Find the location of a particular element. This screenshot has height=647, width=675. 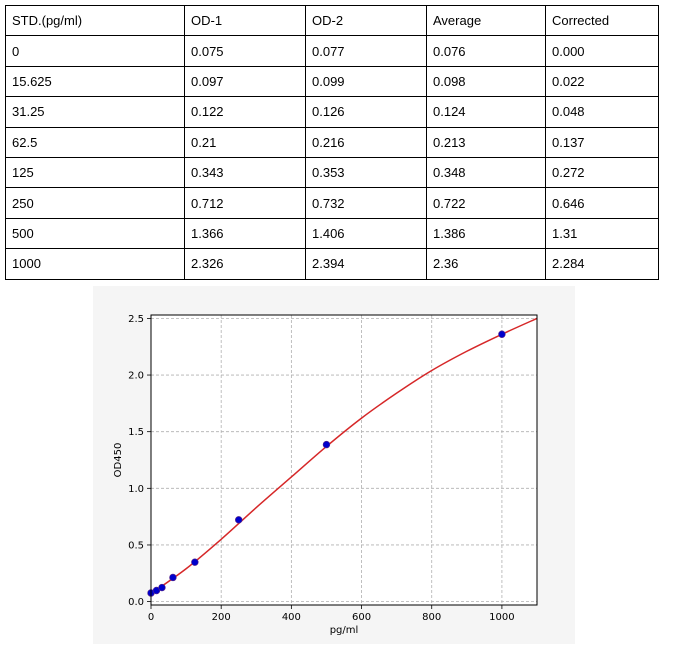

cell-std: 500 is located at coordinates (95, 233).